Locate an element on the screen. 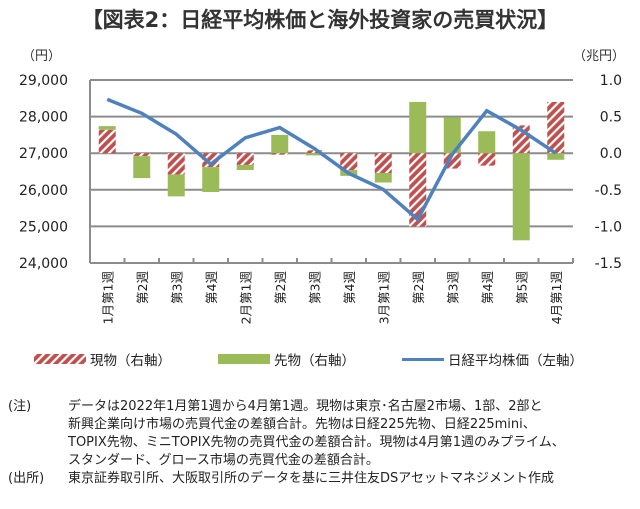 Image resolution: width=640 pixels, height=509 pixels. x-axis-tick-label: 第5週 is located at coordinates (521, 287).